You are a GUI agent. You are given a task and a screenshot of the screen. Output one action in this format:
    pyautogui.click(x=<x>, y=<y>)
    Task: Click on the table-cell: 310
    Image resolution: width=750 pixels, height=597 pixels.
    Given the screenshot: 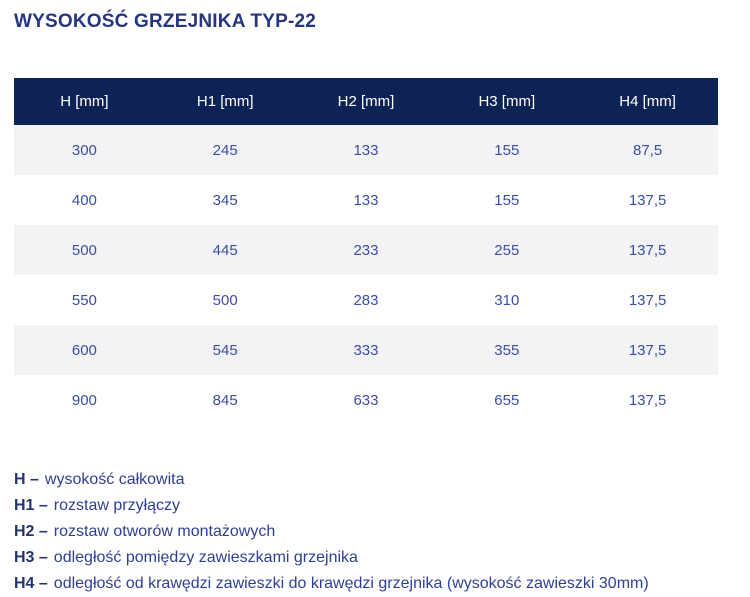 What is the action you would take?
    pyautogui.click(x=507, y=300)
    